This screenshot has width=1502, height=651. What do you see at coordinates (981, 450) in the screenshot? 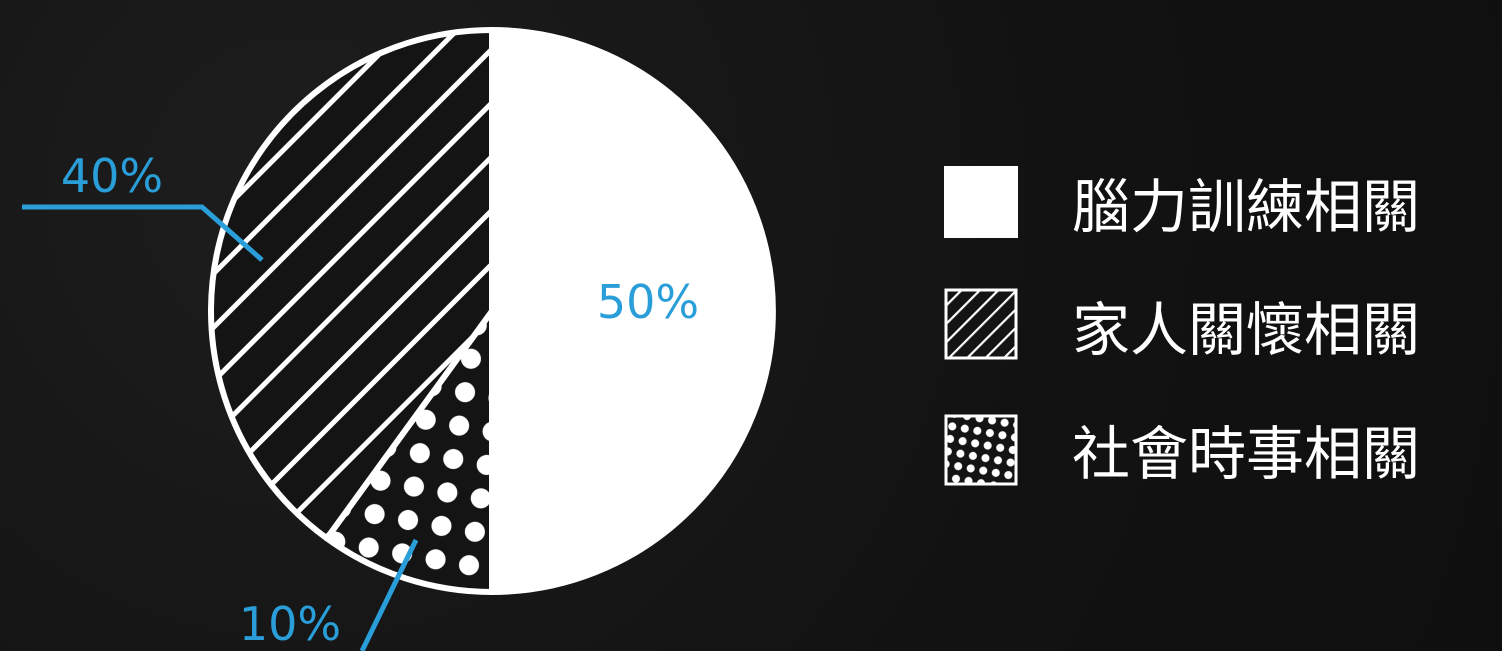
I see `legend-swatch-dots-icon` at bounding box center [981, 450].